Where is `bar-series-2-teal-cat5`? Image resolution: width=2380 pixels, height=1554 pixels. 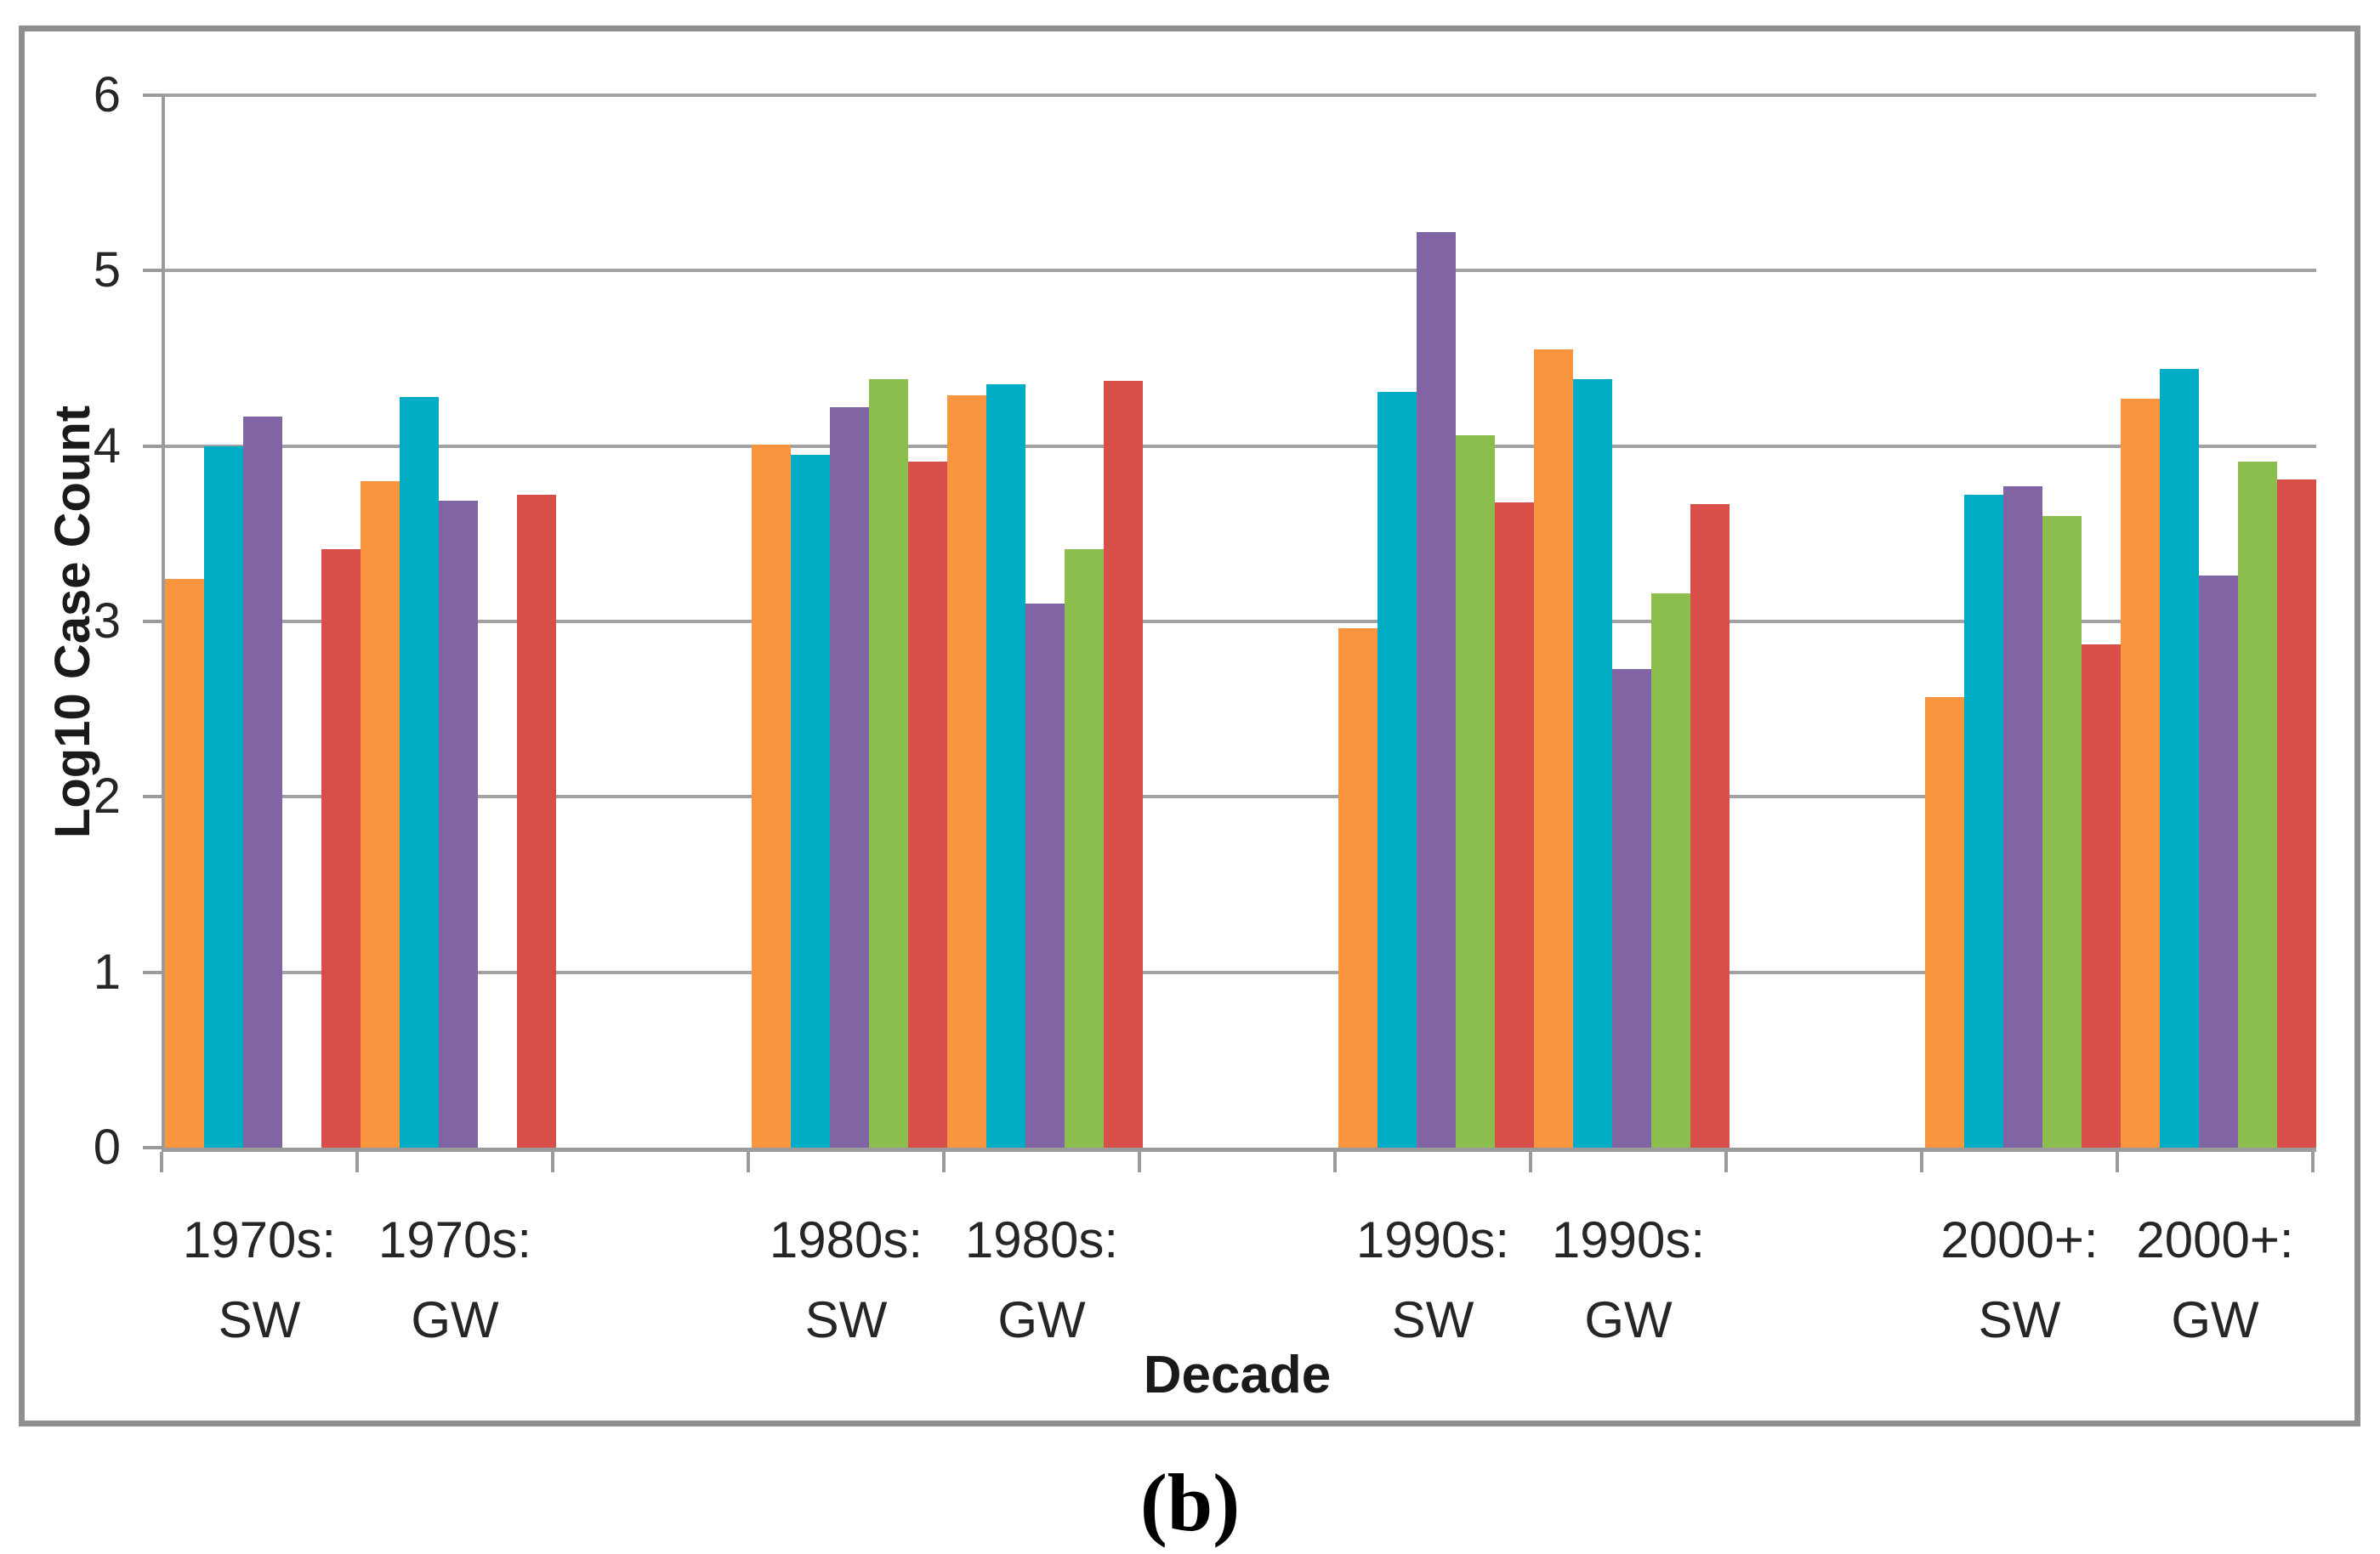 bar-series-2-teal-cat5 is located at coordinates (1592, 763).